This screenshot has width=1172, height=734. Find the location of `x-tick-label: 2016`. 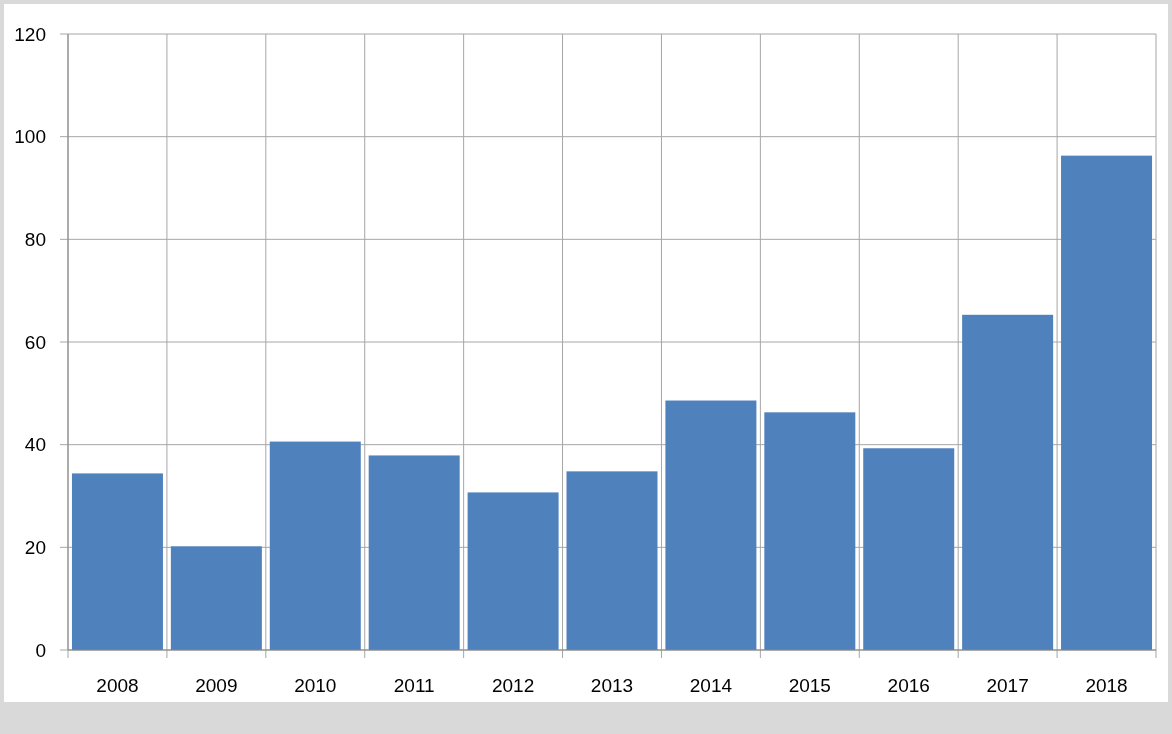

x-tick-label: 2016 is located at coordinates (908, 685).